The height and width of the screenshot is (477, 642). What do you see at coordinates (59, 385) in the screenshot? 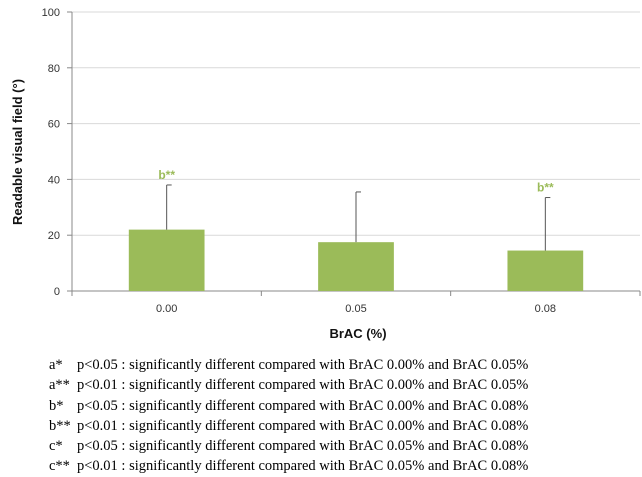
I see `footnote-code: a**` at bounding box center [59, 385].